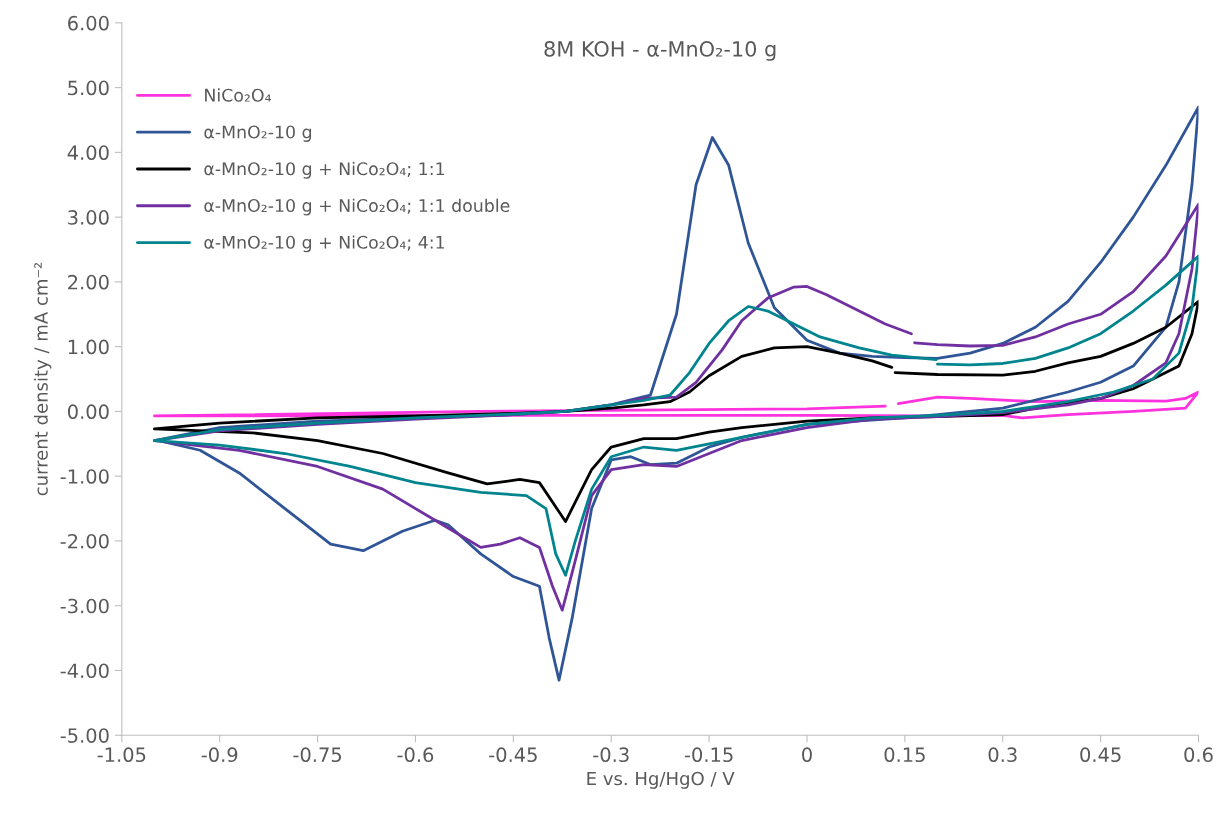  Describe the element at coordinates (708, 755) in the screenshot. I see `x-tick-label: -0.15` at that location.